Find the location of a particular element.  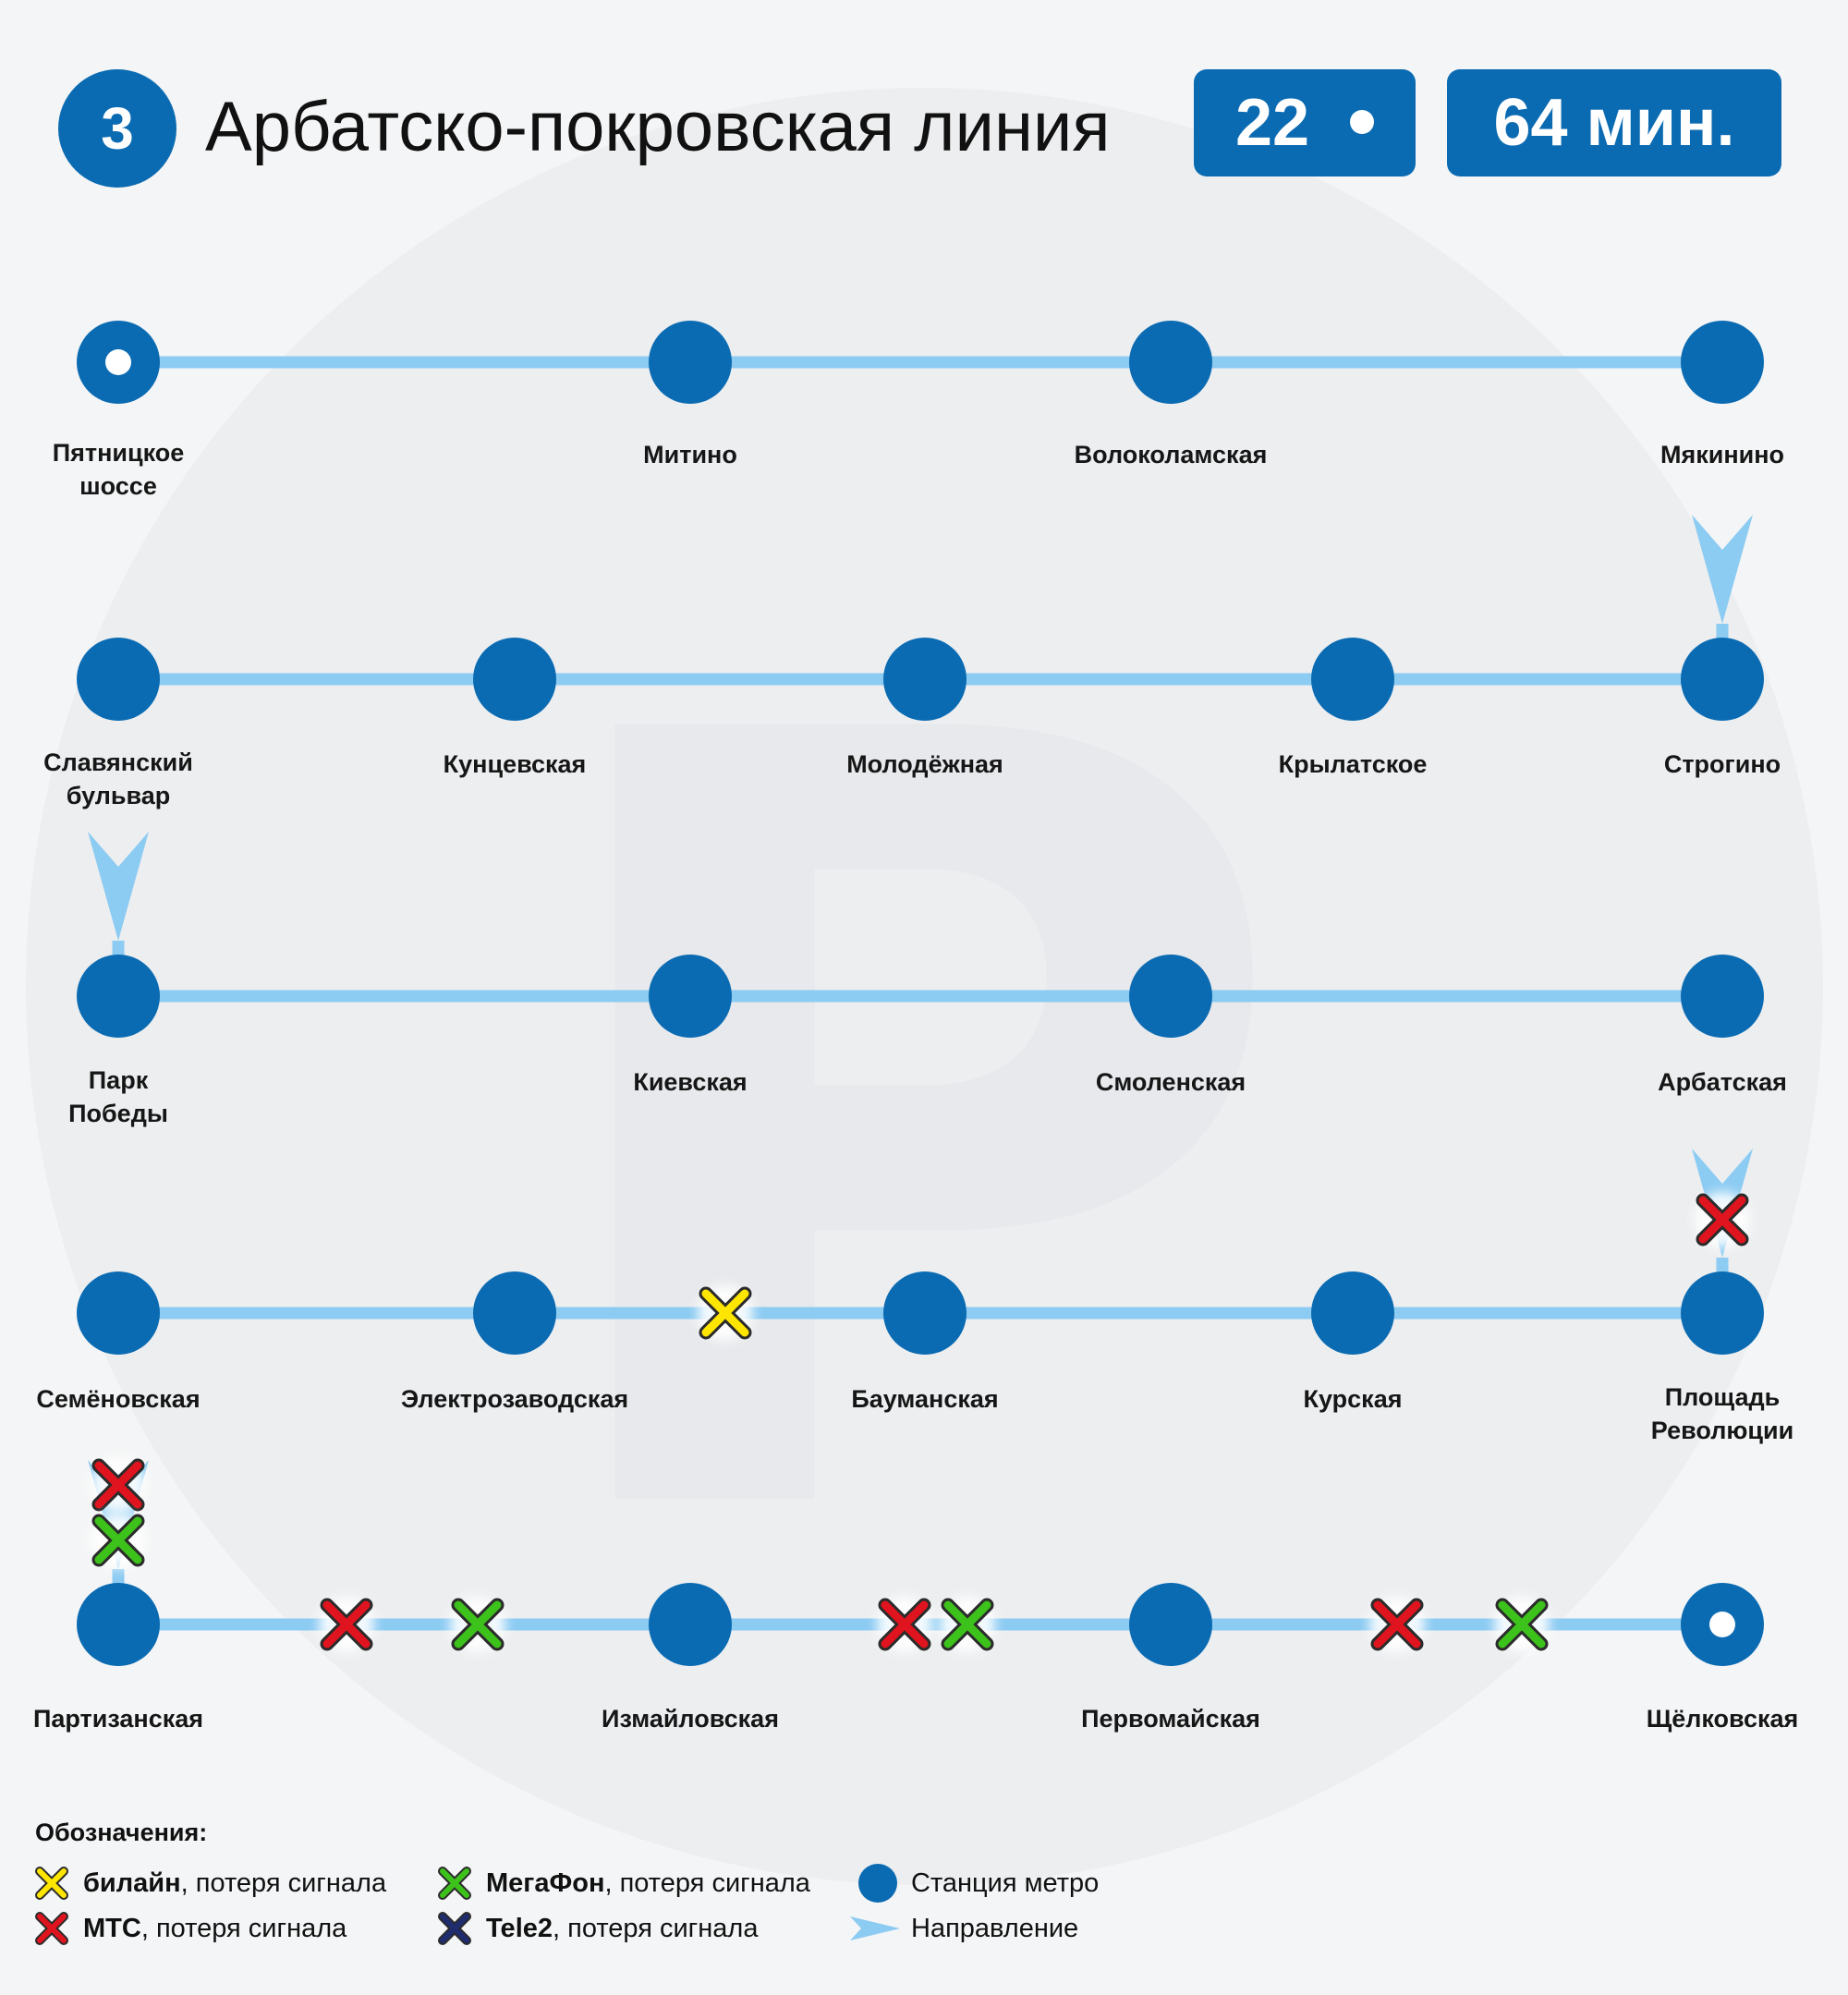

station-label: Пятницкое шоссе is located at coordinates (119, 469).